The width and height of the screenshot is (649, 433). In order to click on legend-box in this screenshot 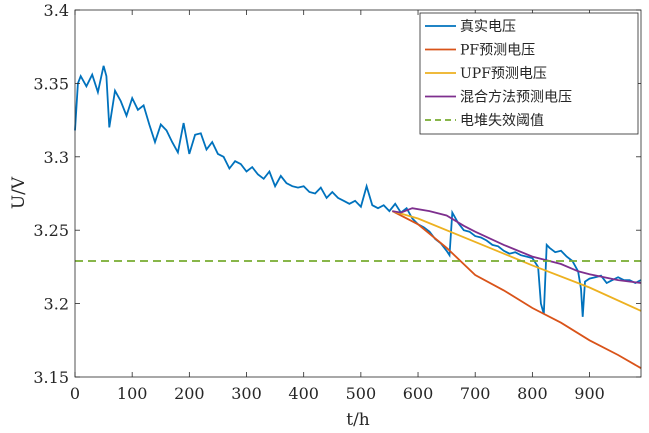, I will do `click(529, 73)`.